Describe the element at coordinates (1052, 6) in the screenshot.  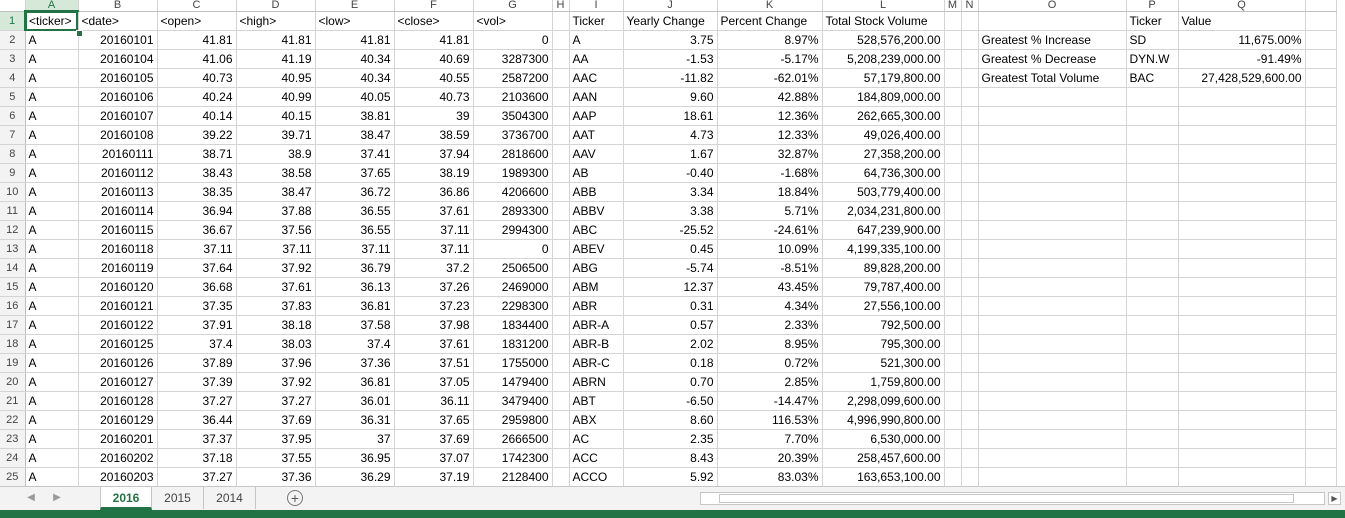
I see `column-header-o: O` at that location.